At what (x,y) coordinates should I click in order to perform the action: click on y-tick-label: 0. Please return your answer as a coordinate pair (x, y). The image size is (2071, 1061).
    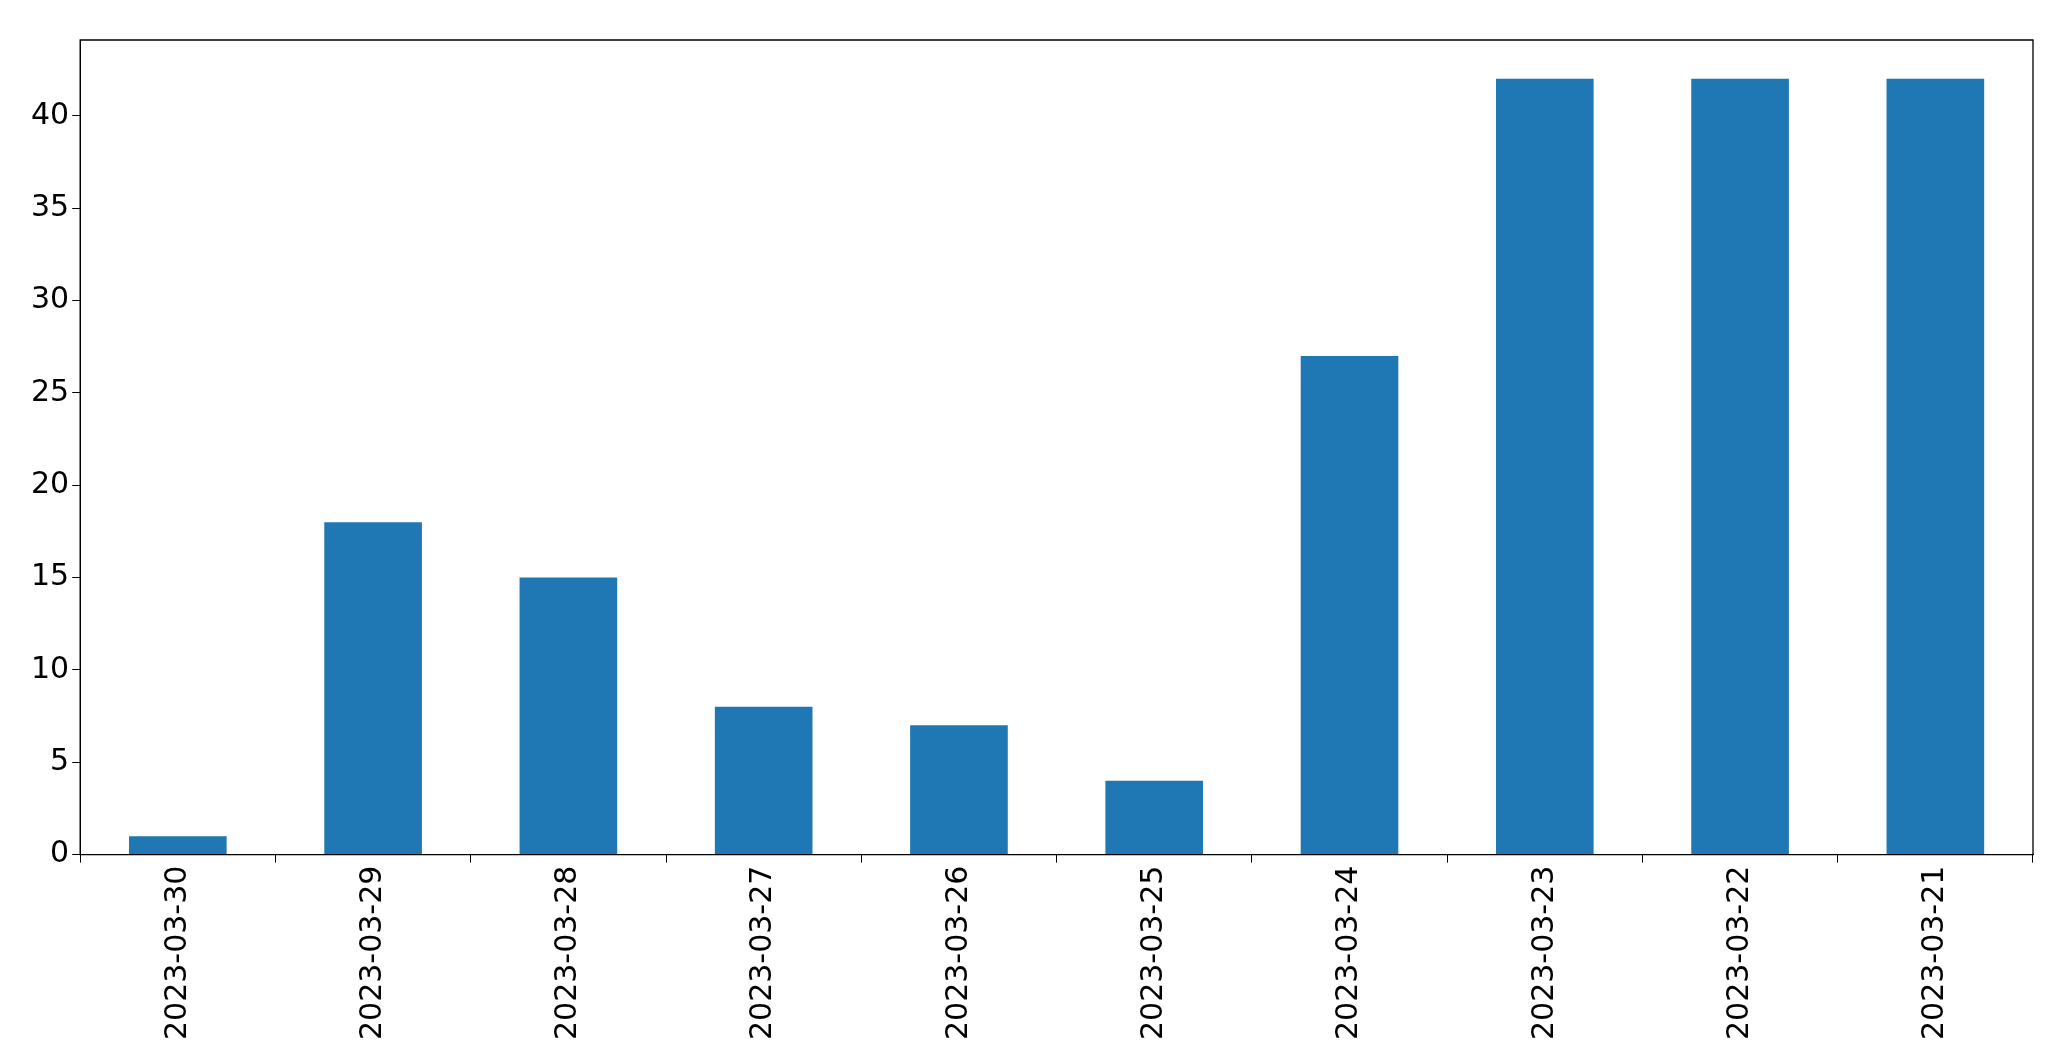
    Looking at the image, I should click on (60, 852).